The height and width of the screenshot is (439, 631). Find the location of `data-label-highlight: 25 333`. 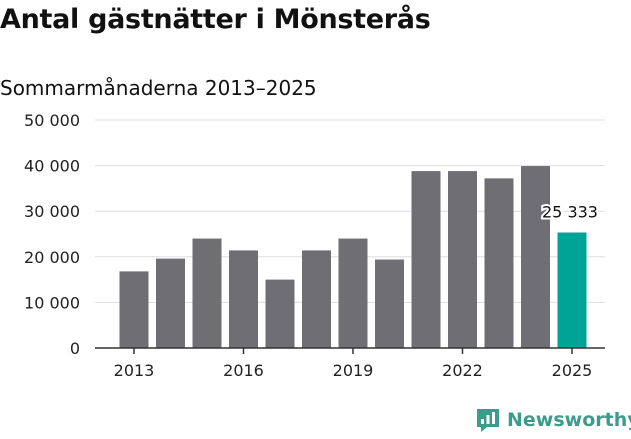

data-label-highlight: 25 333 is located at coordinates (570, 211).